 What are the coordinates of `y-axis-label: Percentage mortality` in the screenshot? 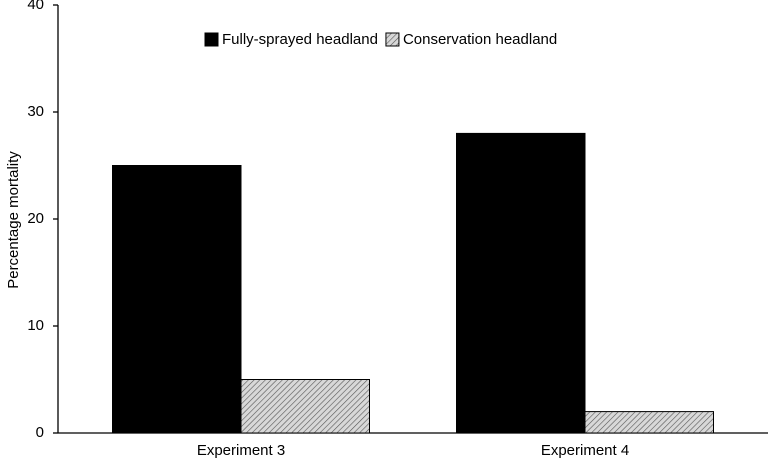 It's located at (13, 220).